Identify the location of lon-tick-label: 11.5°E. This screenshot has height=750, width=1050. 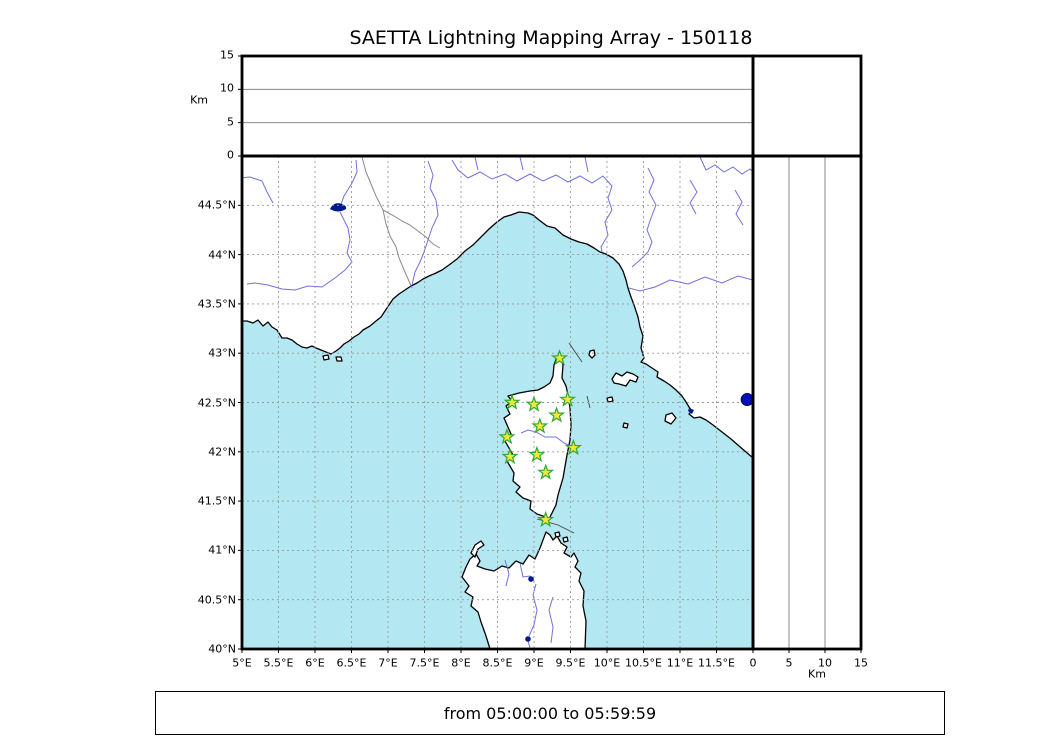
(716, 663).